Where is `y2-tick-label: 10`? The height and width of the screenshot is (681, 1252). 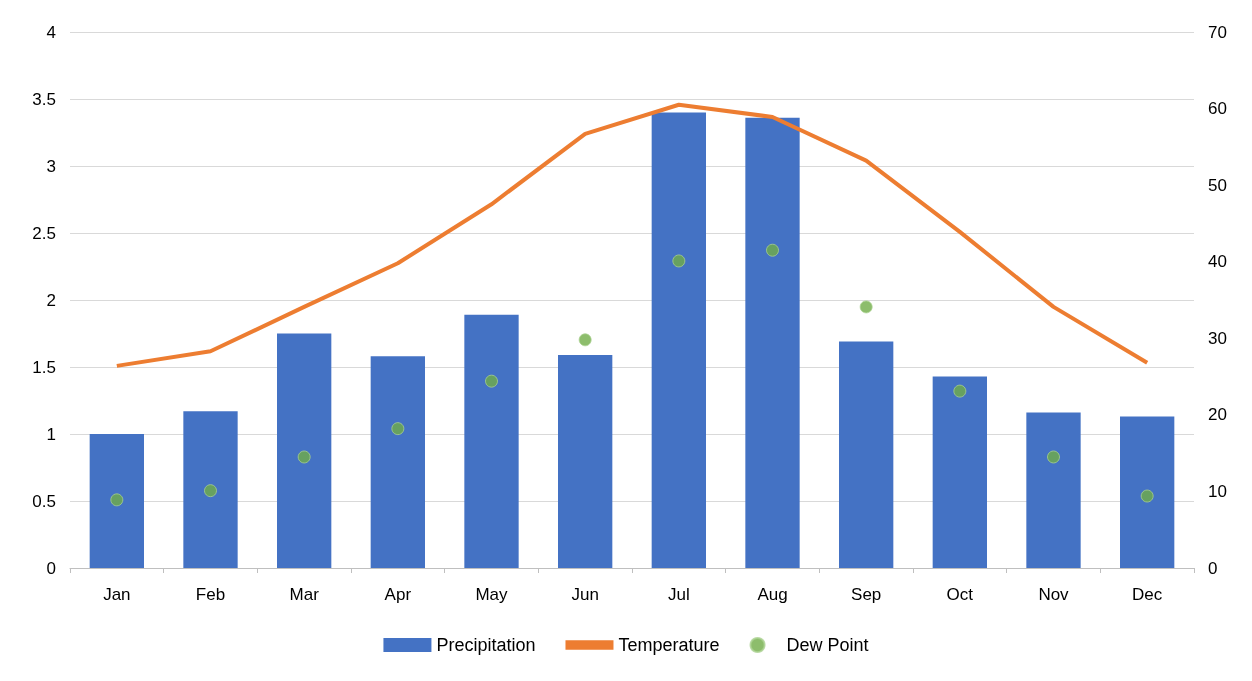
y2-tick-label: 10 is located at coordinates (1217, 491).